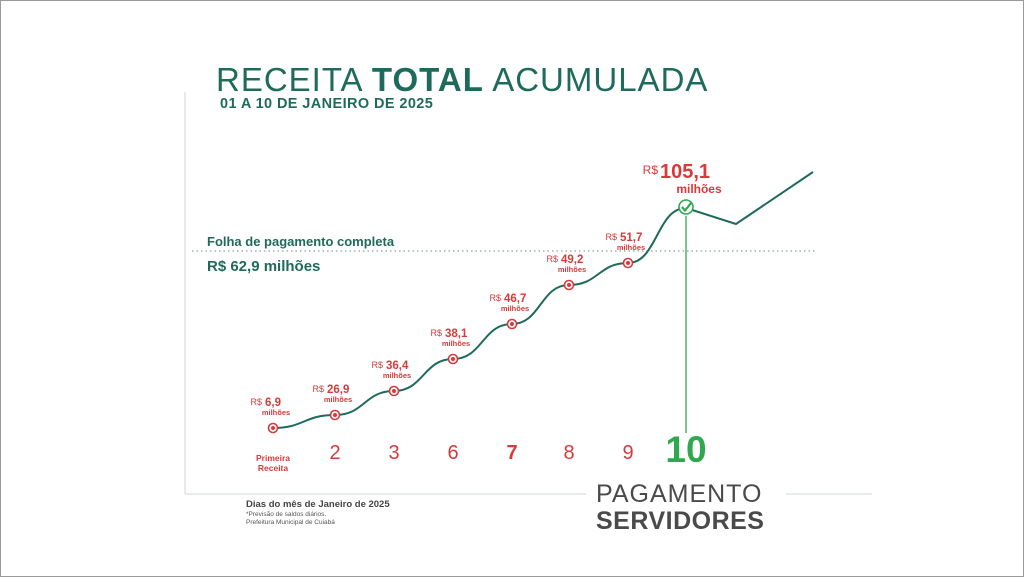 Image resolution: width=1024 pixels, height=577 pixels. What do you see at coordinates (301, 241) in the screenshot?
I see `payroll-reference-label: Folha de pagamento completa` at bounding box center [301, 241].